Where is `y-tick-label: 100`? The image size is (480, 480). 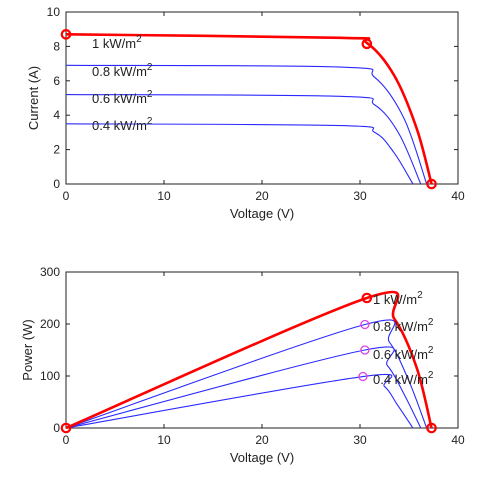 y-tick-label: 100 is located at coordinates (50, 376).